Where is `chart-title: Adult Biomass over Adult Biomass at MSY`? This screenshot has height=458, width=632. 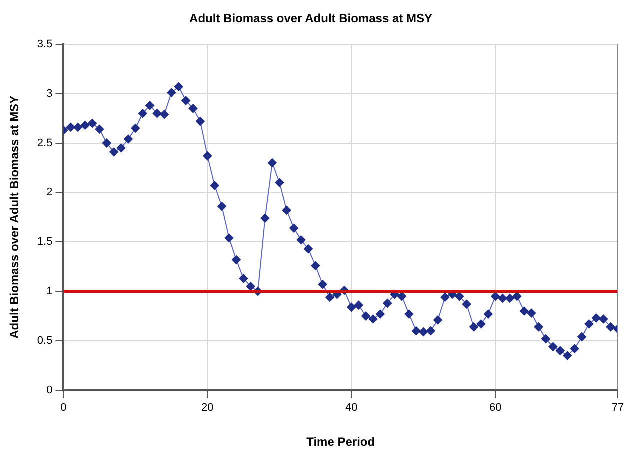 chart-title: Adult Biomass over Adult Biomass at MSY is located at coordinates (311, 19).